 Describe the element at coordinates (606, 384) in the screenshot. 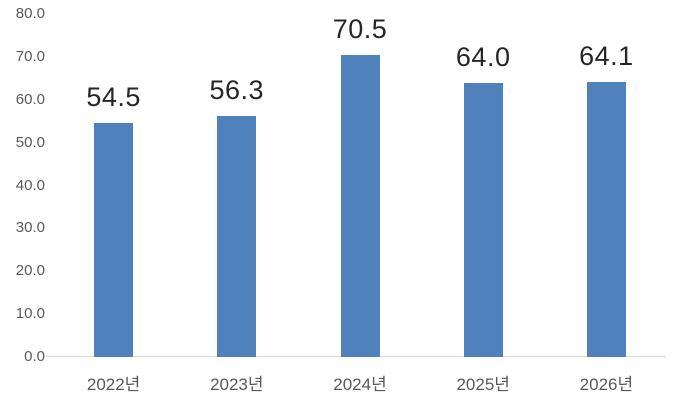

I see `x-axis-tick-label: 2026년` at that location.